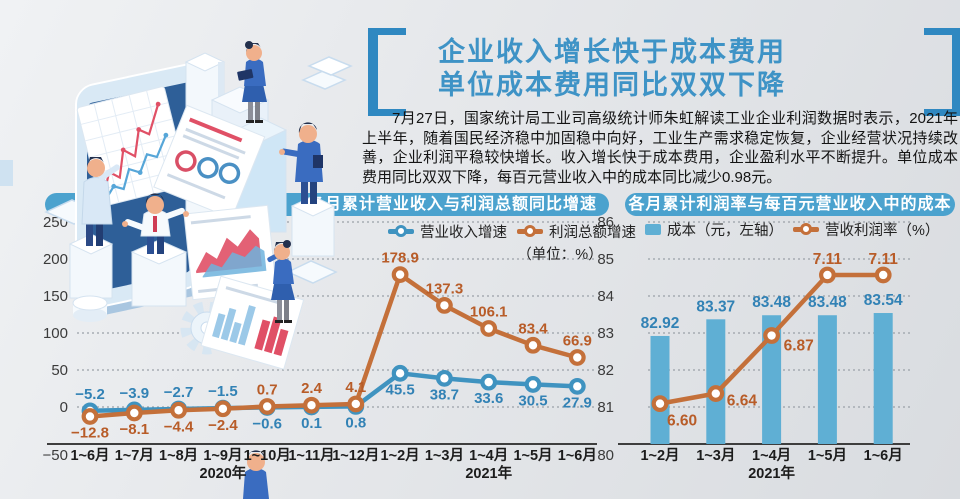  I want to click on svg-text: 106.1, so click(489, 311).